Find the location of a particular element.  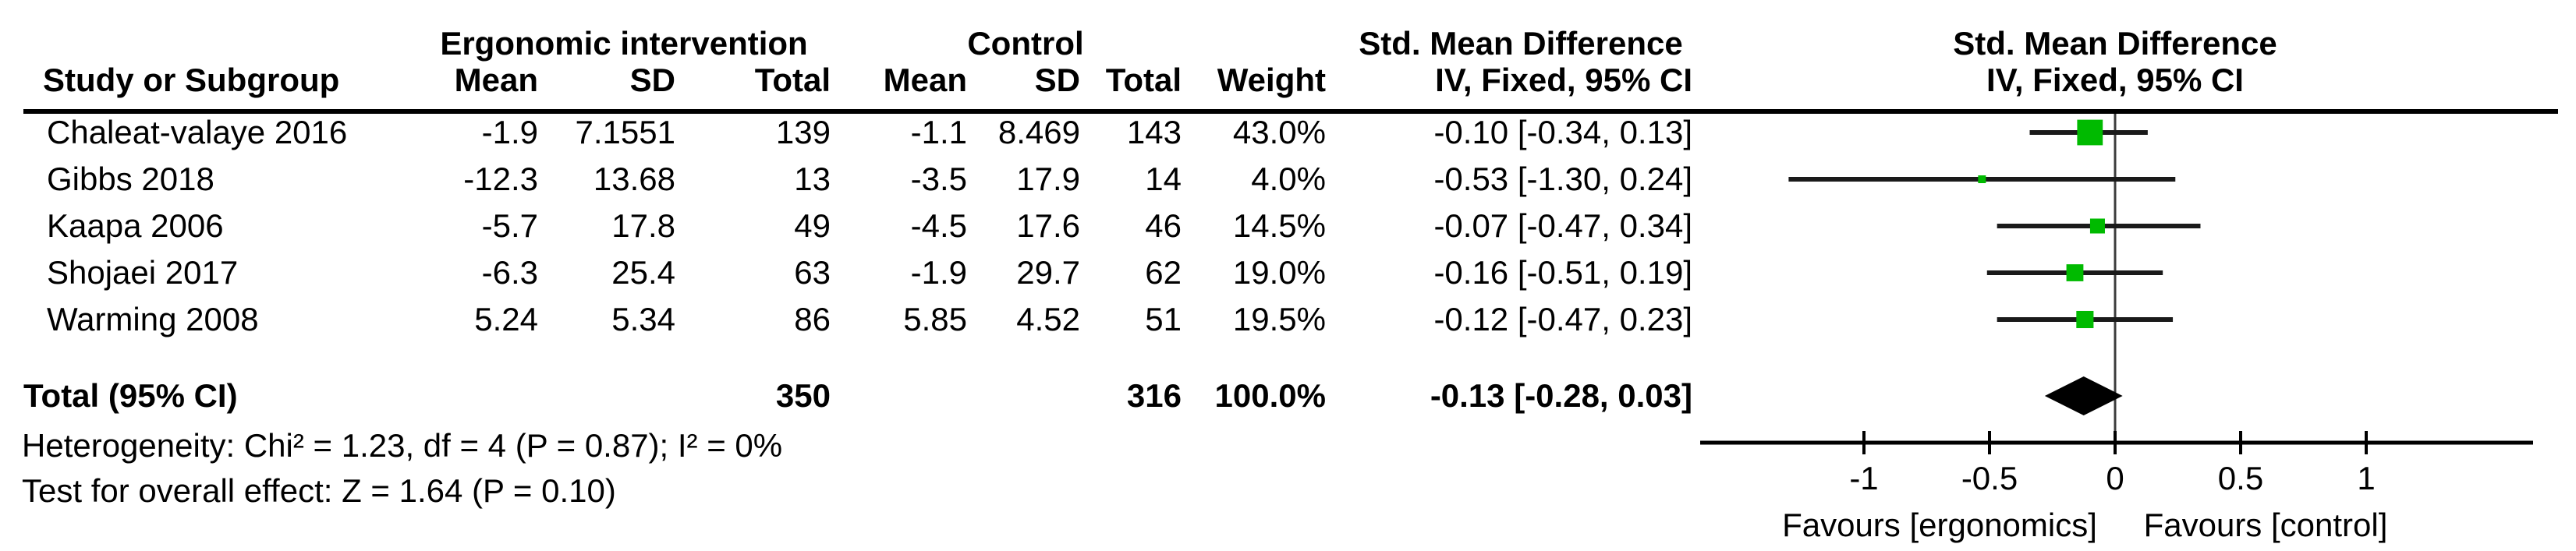

control-sd-cell: 8.469 is located at coordinates (1038, 132).